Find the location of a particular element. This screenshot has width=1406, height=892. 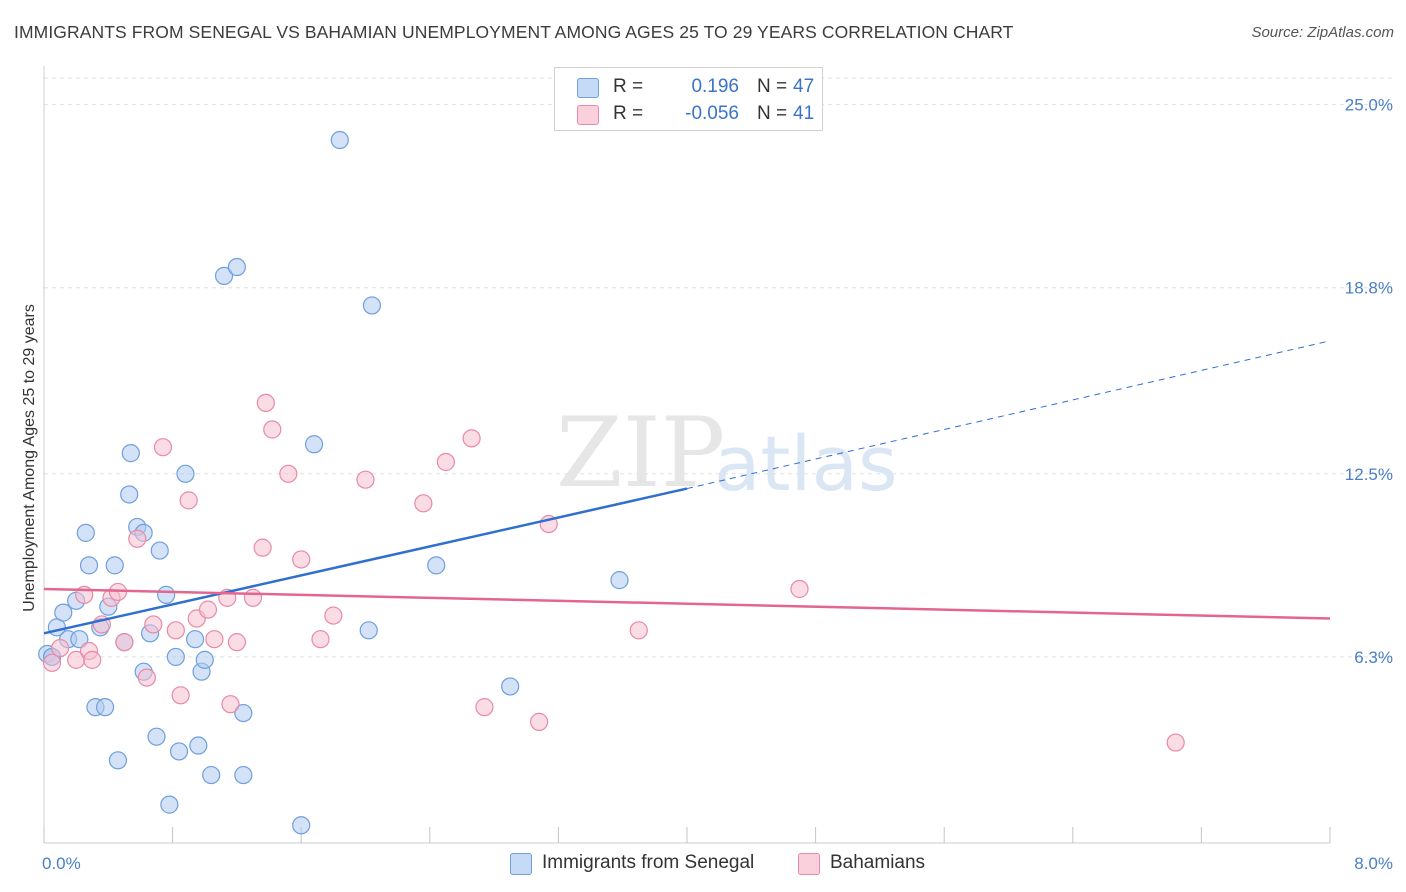

x-tick-label: 0.0% is located at coordinates (61, 863).